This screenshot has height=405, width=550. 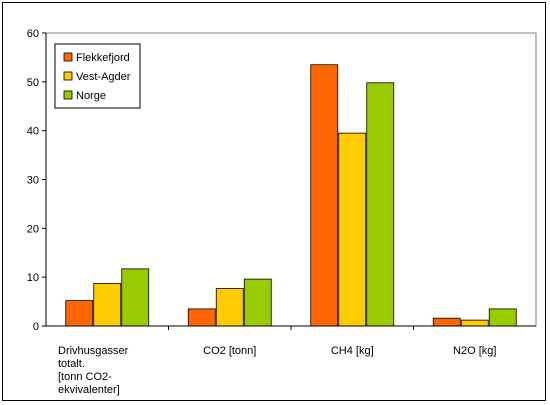 I want to click on y-tick-label: 30, so click(x=33, y=181).